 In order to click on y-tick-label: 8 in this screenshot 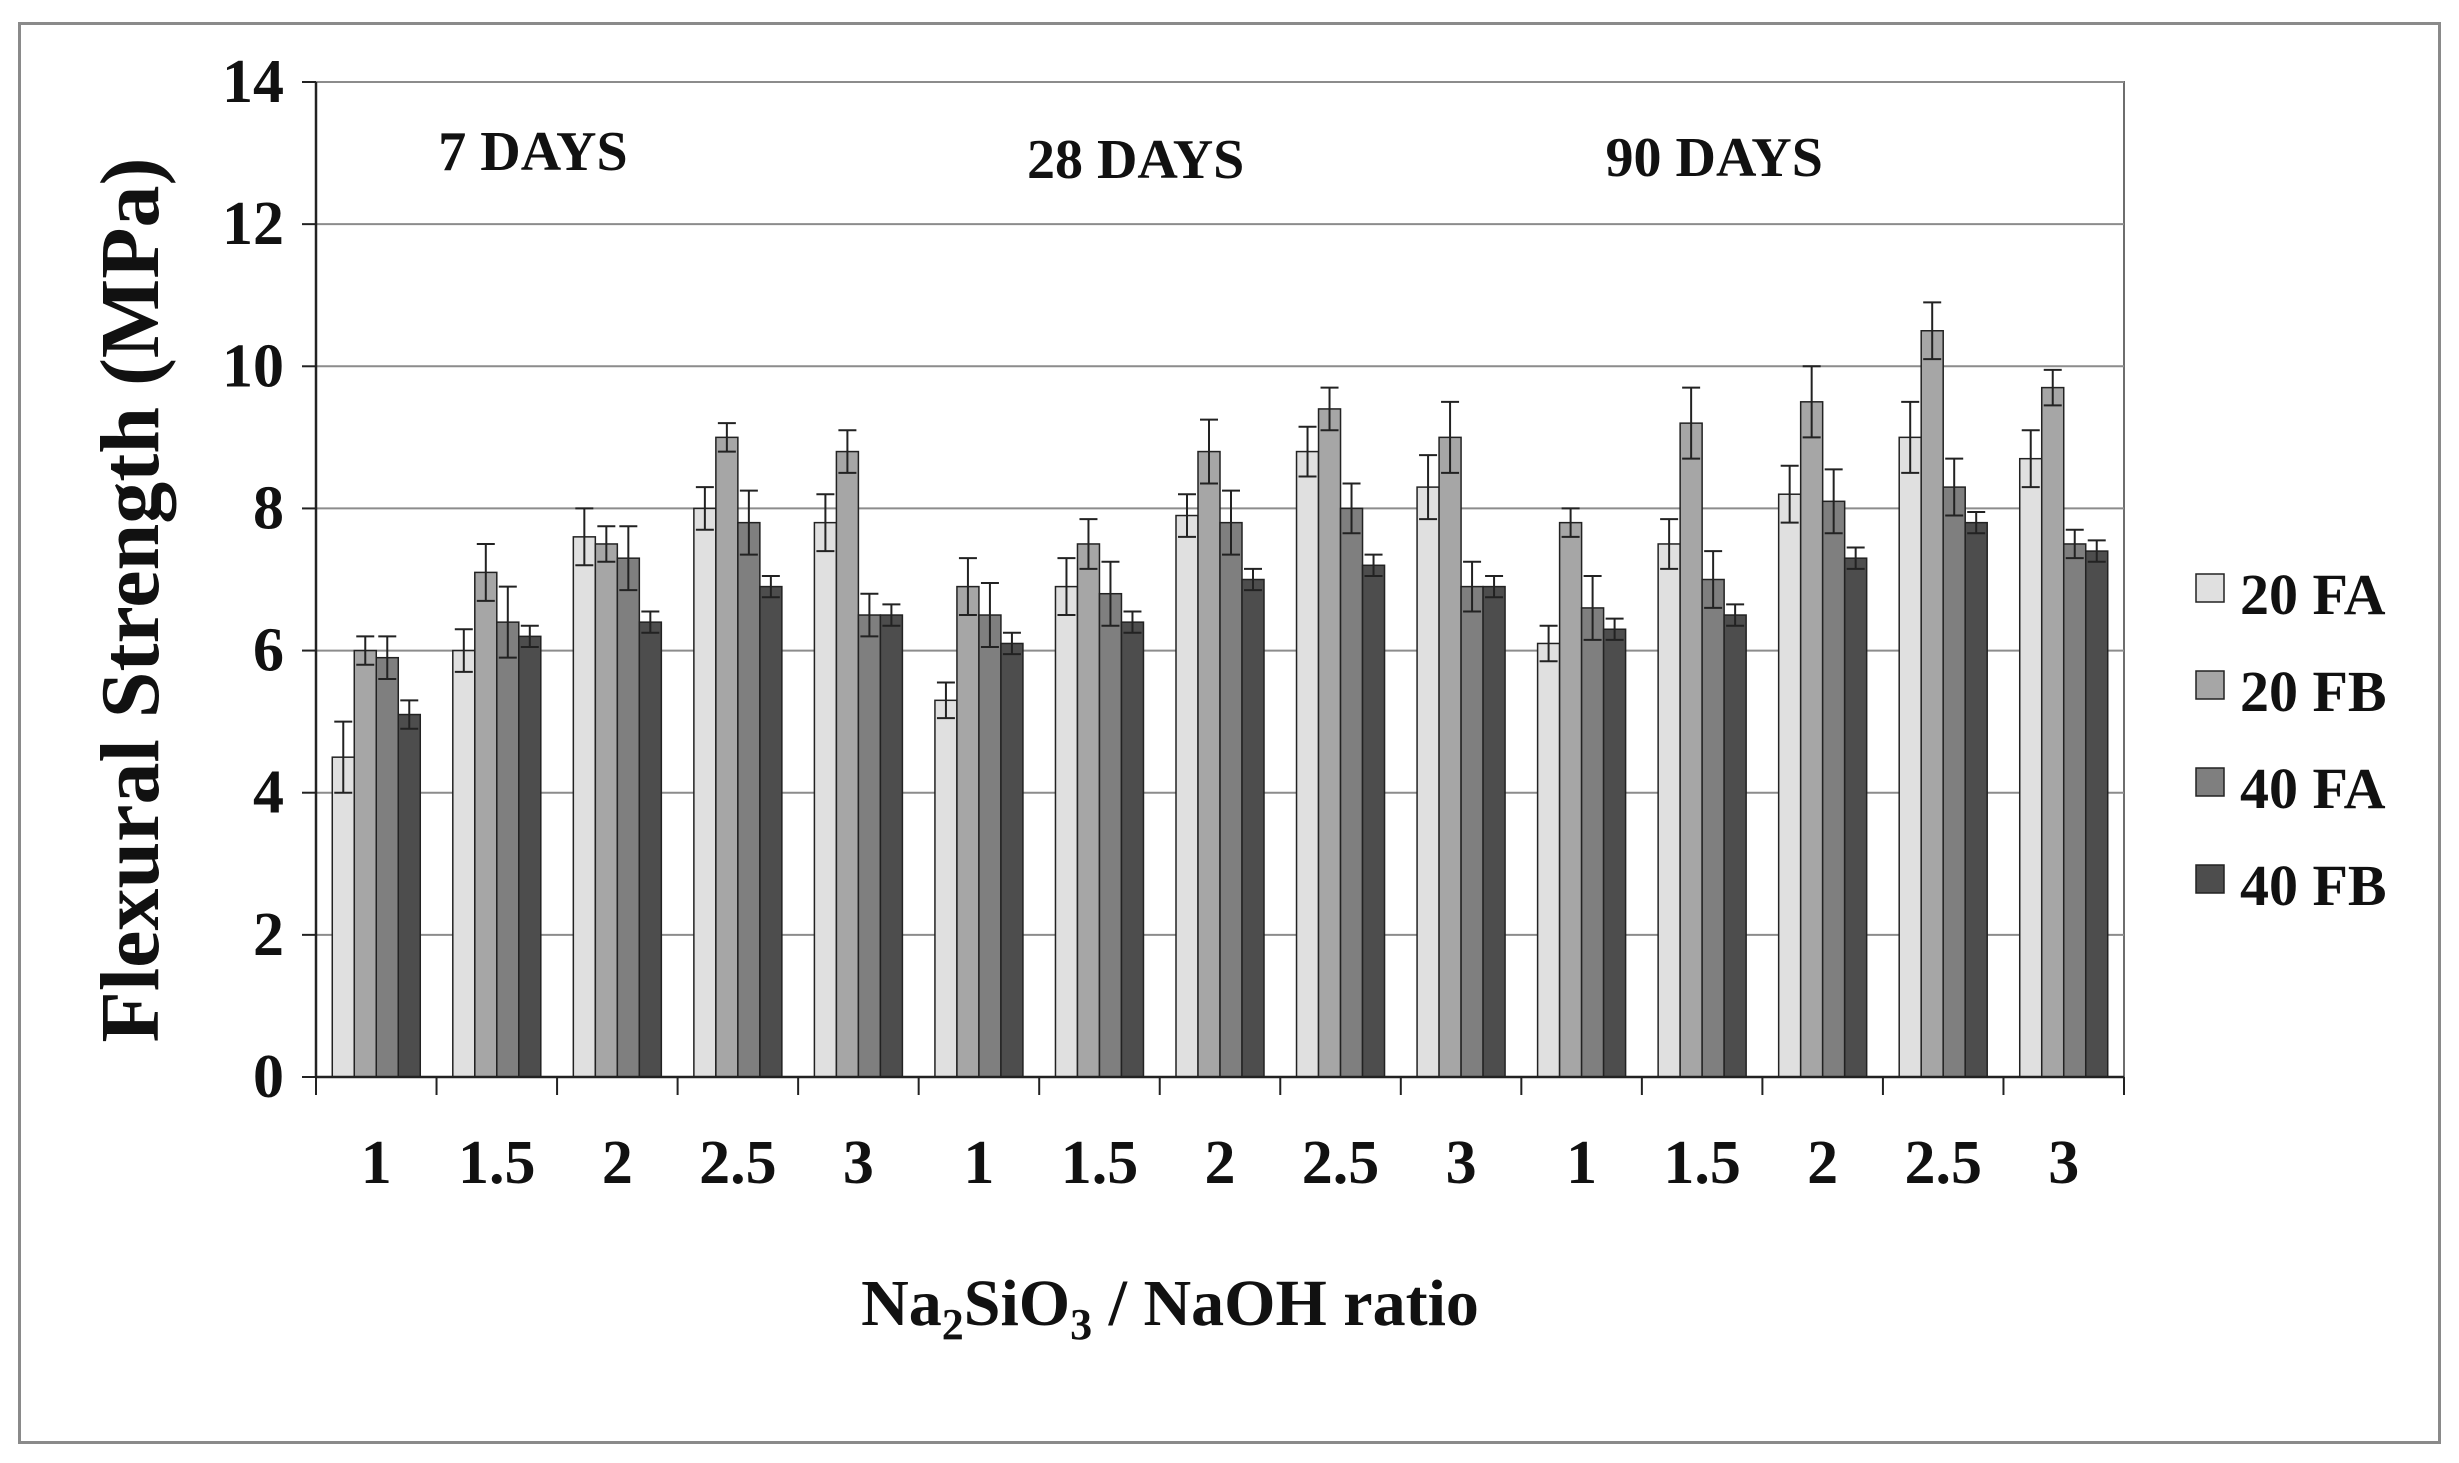, I will do `click(268, 508)`.